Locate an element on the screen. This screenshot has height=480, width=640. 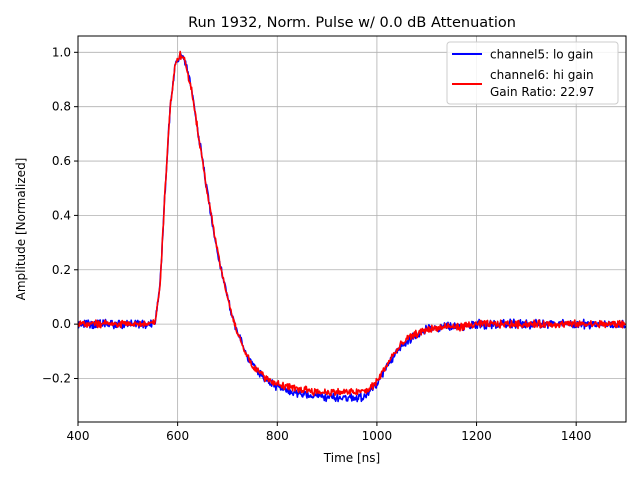
y-tick-label: −0.2 is located at coordinates (56, 379).